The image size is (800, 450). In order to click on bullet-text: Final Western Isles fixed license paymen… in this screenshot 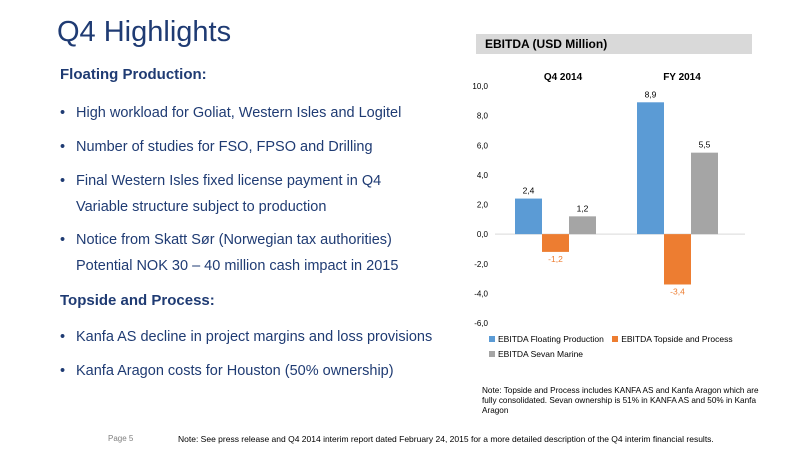, I will do `click(229, 181)`.